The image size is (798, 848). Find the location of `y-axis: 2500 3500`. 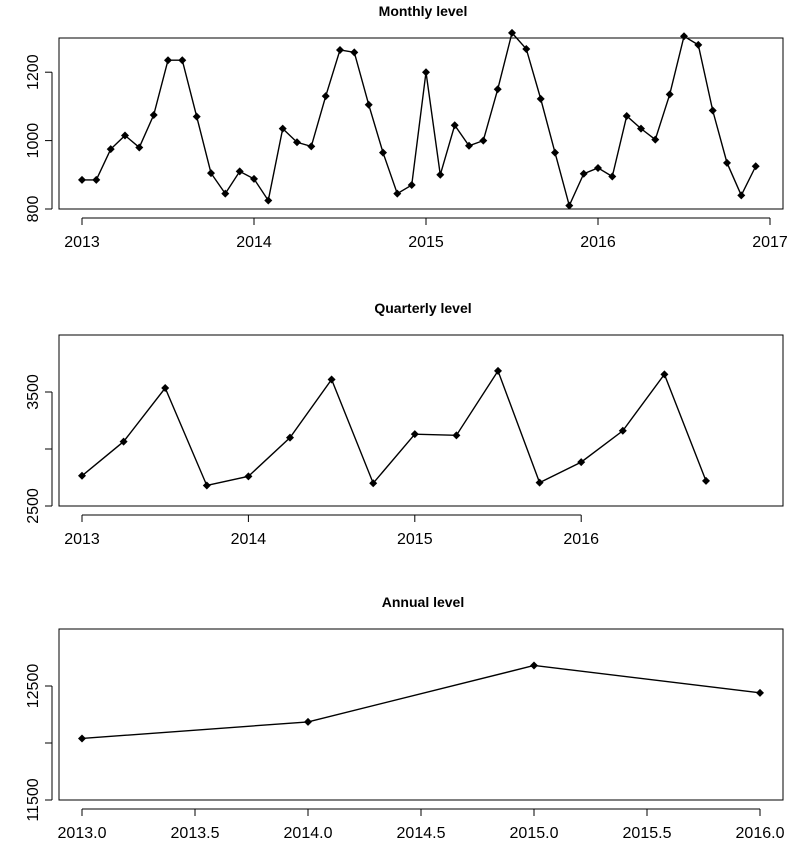

y-axis: 2500 3500 is located at coordinates (39, 449).